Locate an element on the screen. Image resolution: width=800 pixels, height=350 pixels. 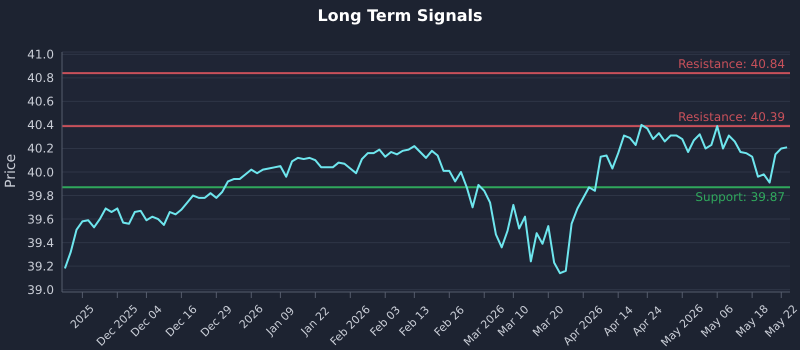
y-tick-label: 41.0 is located at coordinates (40, 55).